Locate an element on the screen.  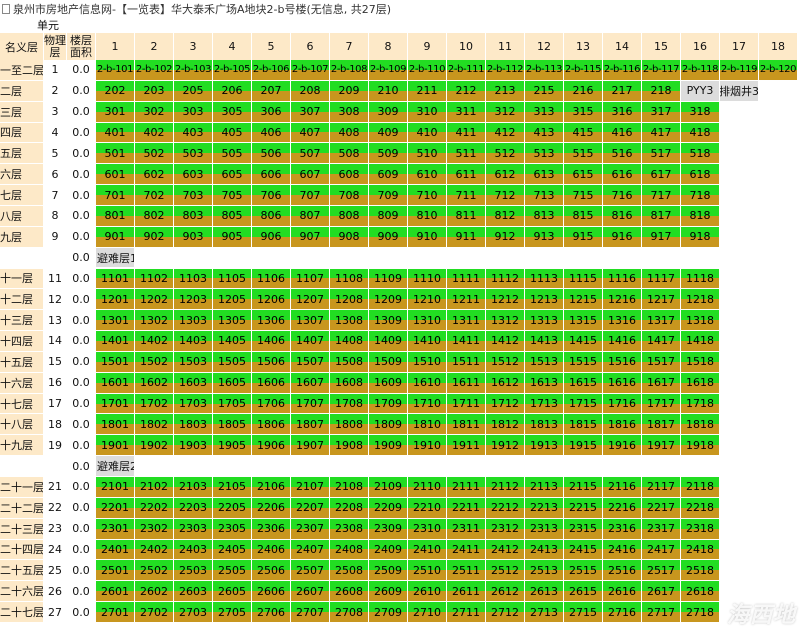
room-cell: 1310 is located at coordinates (427, 320).